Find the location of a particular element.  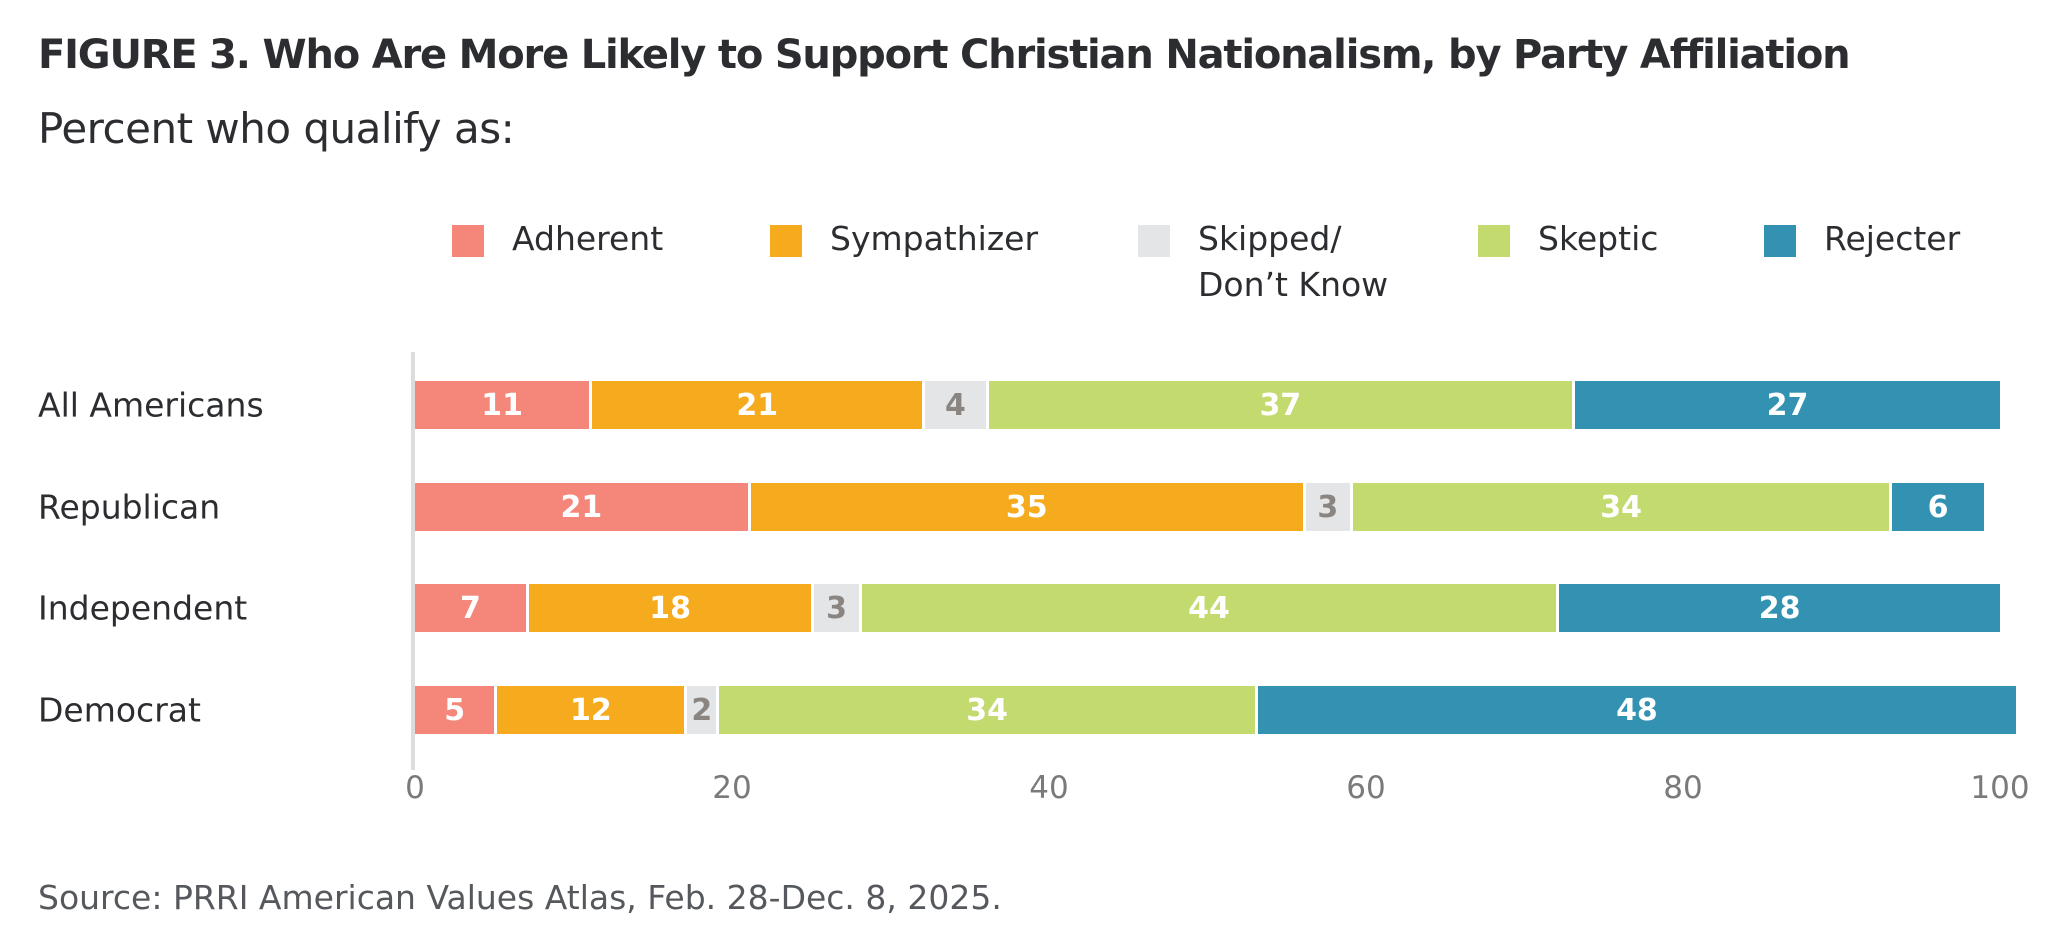

bar-segment-sympathizer: 12 is located at coordinates (591, 710).